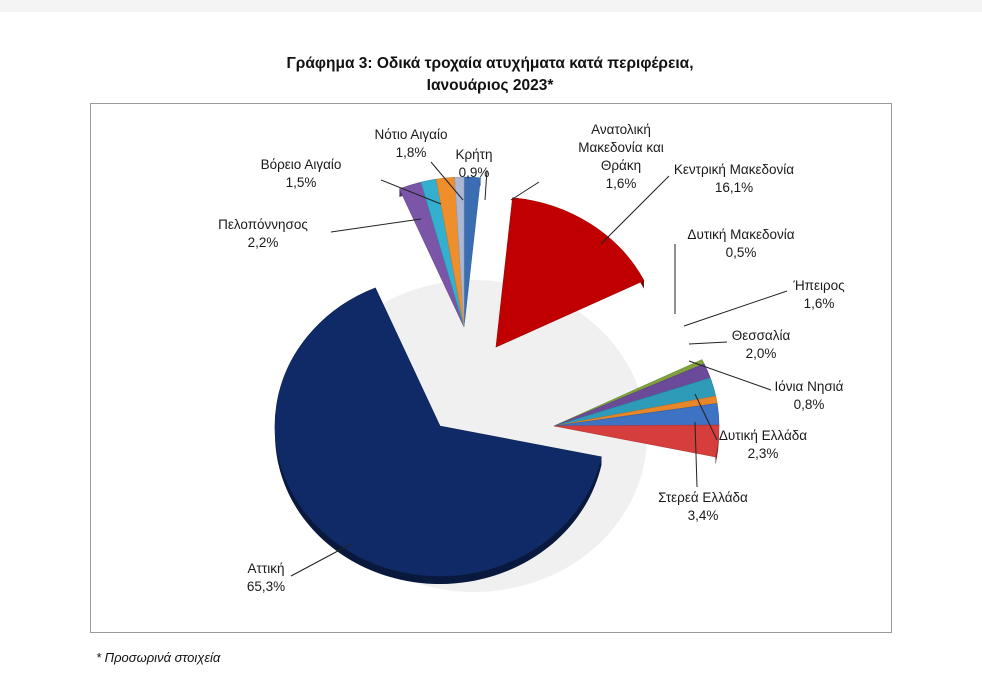 The width and height of the screenshot is (982, 690). I want to click on slice-value: 2,2%, so click(263, 242).